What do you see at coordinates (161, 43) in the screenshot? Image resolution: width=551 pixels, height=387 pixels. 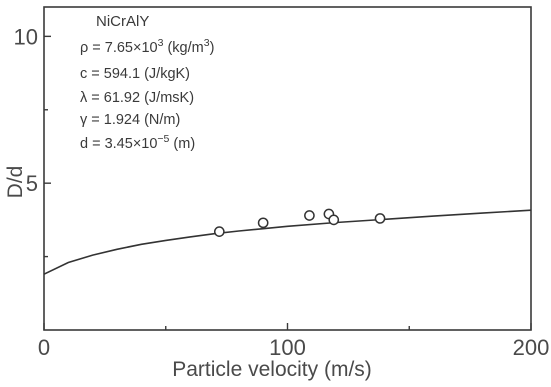 I see `annotation-density-sup: 3` at bounding box center [161, 43].